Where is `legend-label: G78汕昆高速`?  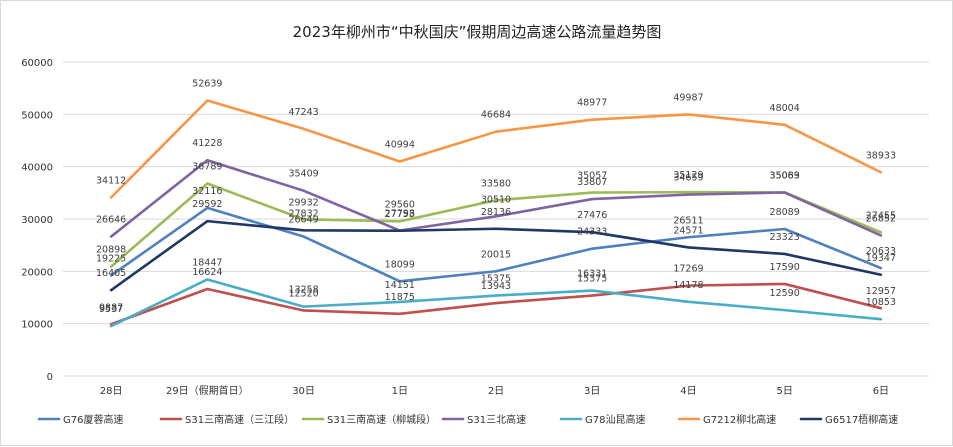
legend-label: G78汕昆高速 is located at coordinates (615, 419).